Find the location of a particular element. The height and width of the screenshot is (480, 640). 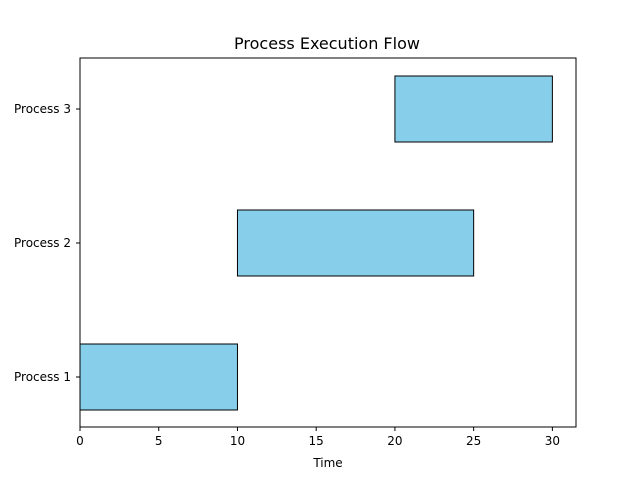

x-tick-label: 30 is located at coordinates (552, 441).